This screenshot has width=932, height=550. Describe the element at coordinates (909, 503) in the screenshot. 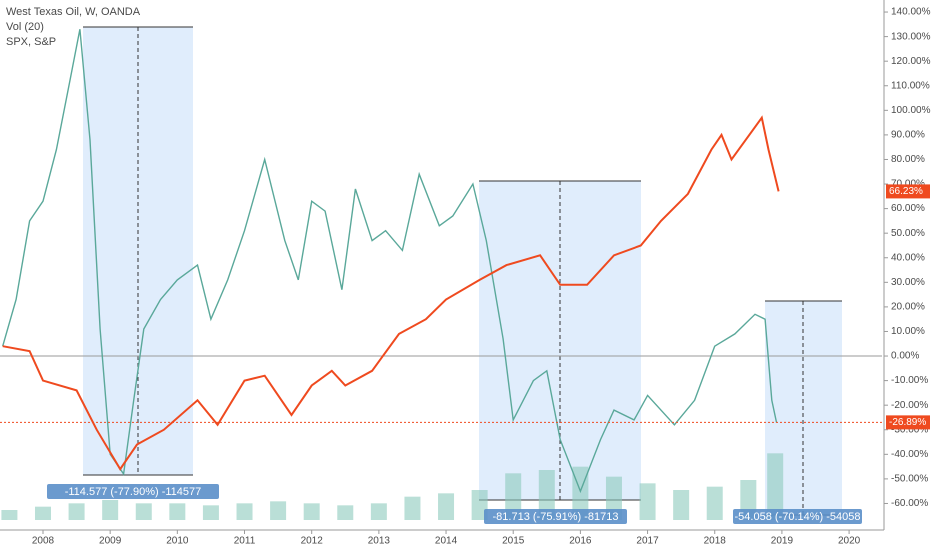

I see `y-tick-label: -60.00%` at that location.